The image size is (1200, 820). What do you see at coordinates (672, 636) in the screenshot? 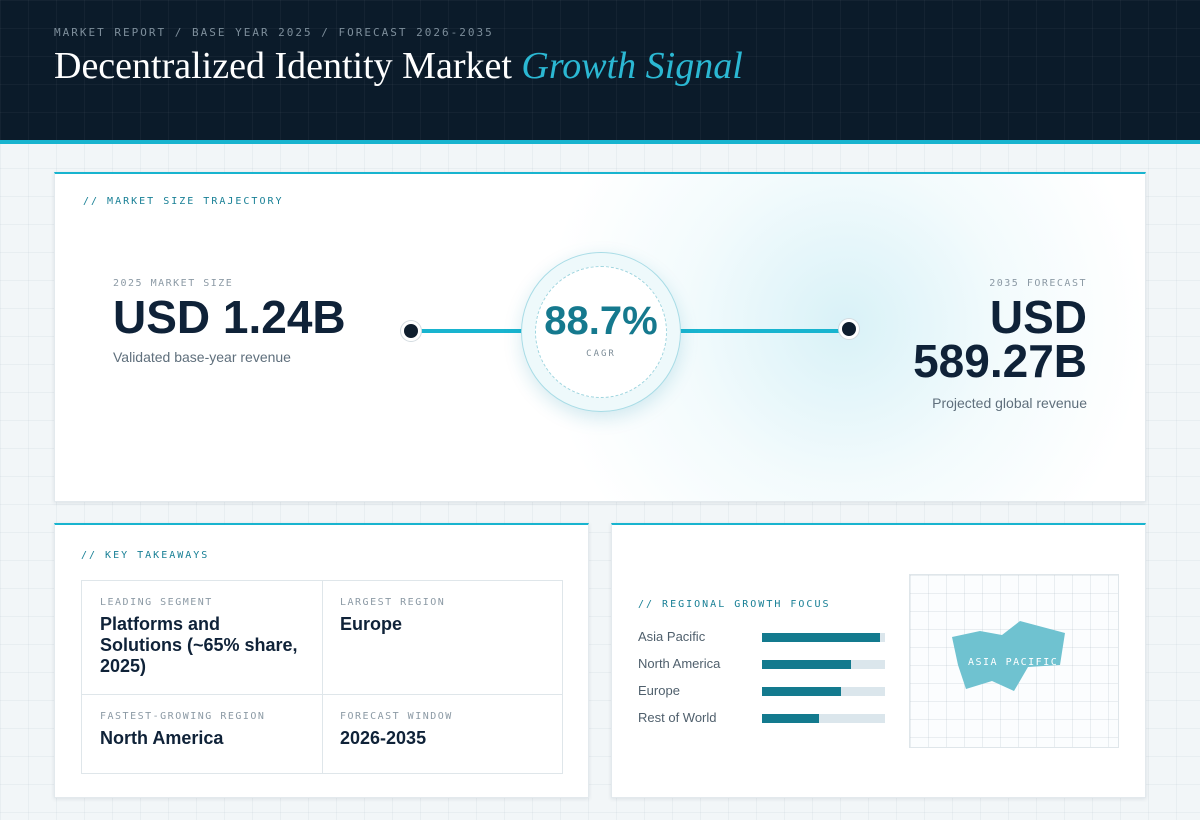
I see `region-bar-label: Asia Pacific` at bounding box center [672, 636].